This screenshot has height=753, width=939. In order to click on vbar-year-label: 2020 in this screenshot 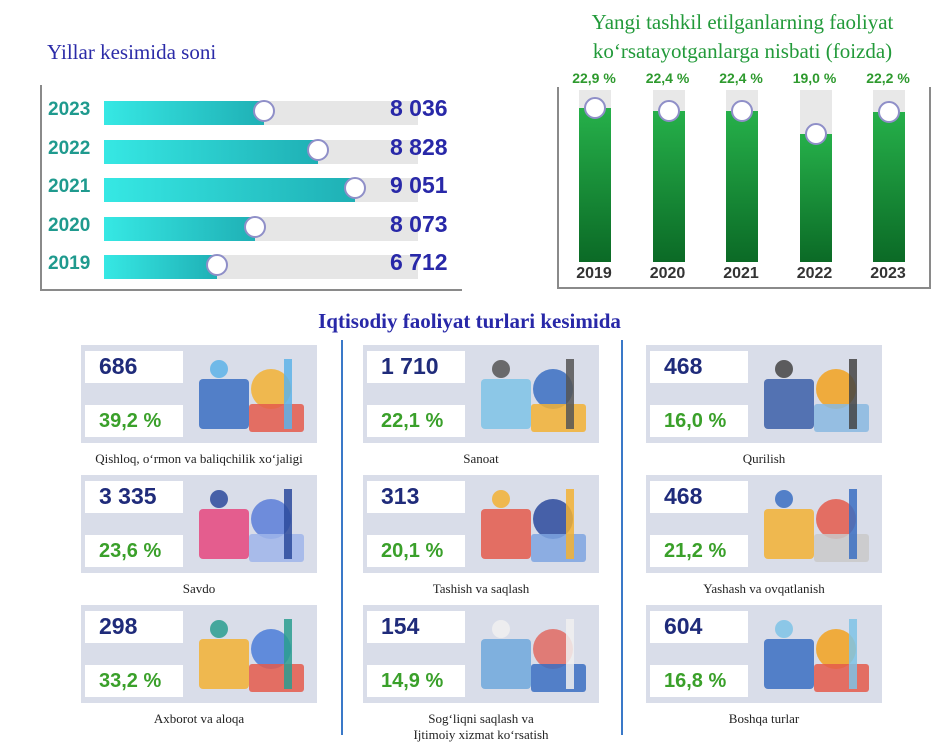, I will do `click(667, 273)`.